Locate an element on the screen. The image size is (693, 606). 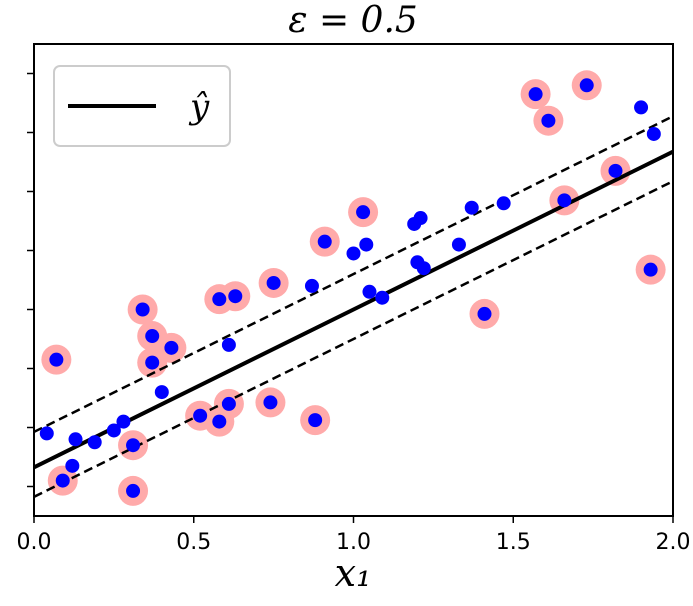
x-tick-label: 0.5 is located at coordinates (193, 542).